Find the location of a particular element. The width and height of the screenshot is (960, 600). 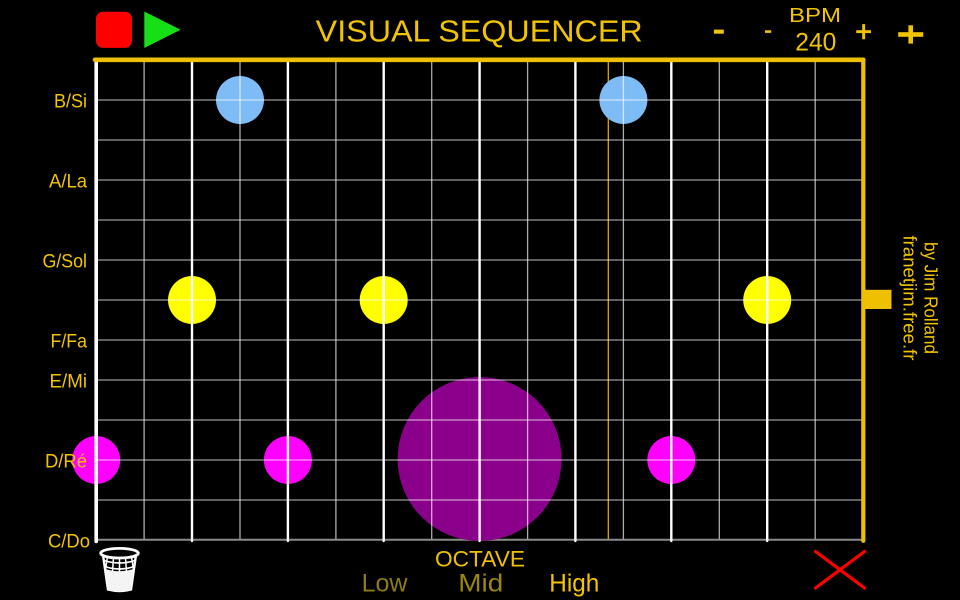

svg-text: C/Do is located at coordinates (69, 542).